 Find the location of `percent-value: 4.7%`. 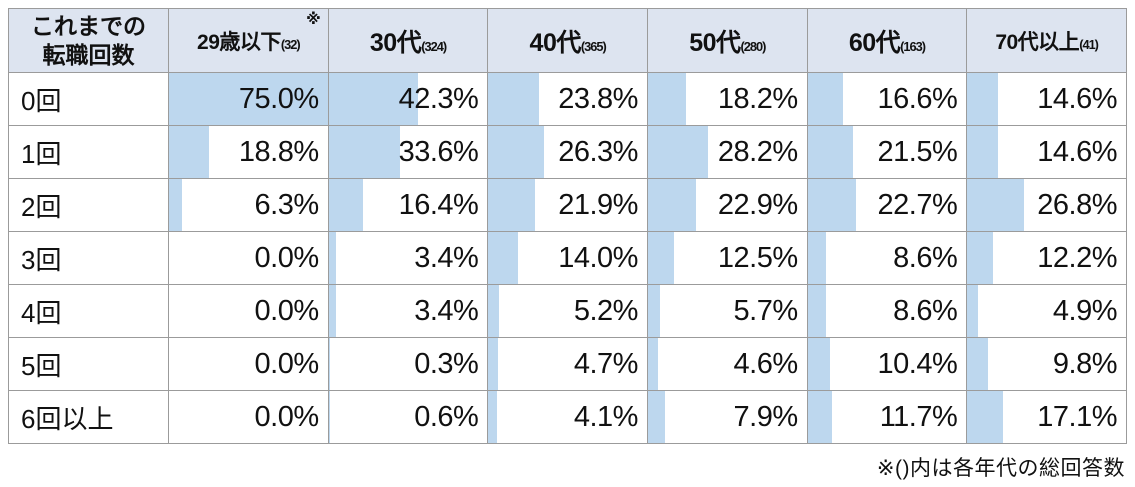

percent-value: 4.7% is located at coordinates (606, 363).